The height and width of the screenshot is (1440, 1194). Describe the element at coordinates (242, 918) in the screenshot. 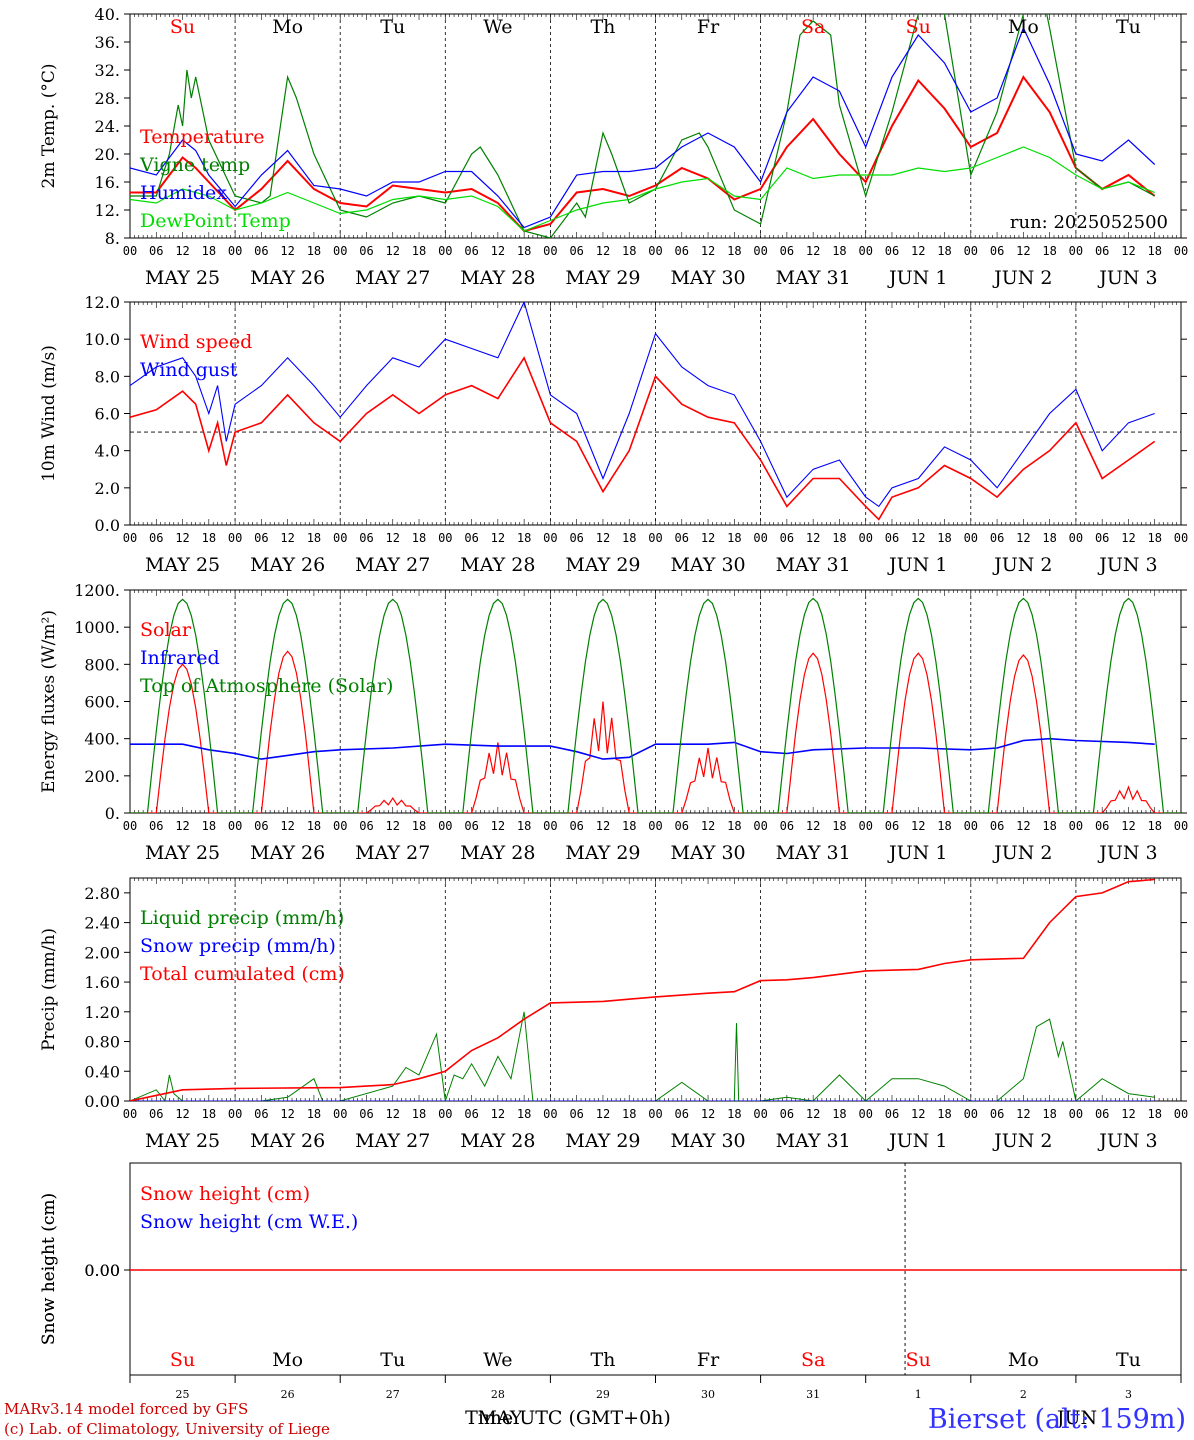

I see `legend-entry: Liquid precip (mm/h)` at that location.